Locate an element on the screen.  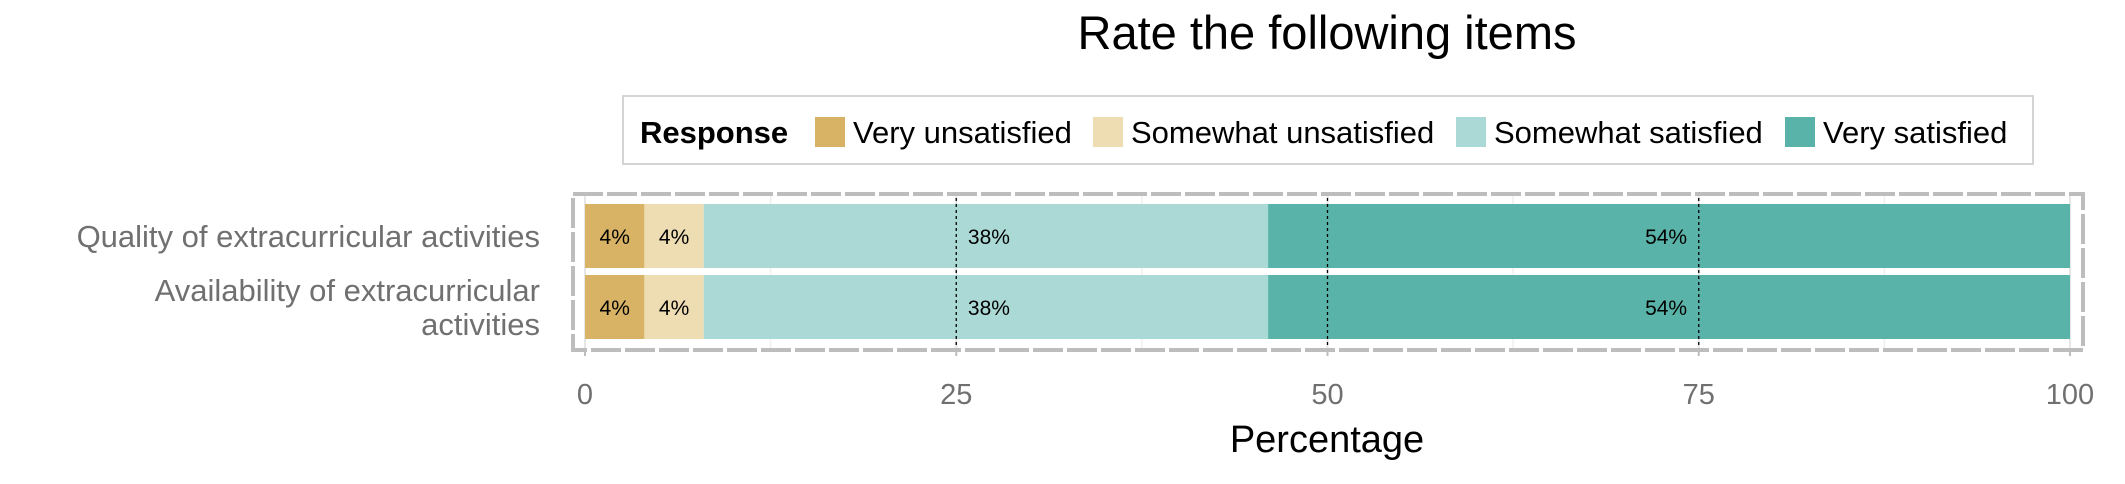
tick-label-0: 0 is located at coordinates (585, 395).